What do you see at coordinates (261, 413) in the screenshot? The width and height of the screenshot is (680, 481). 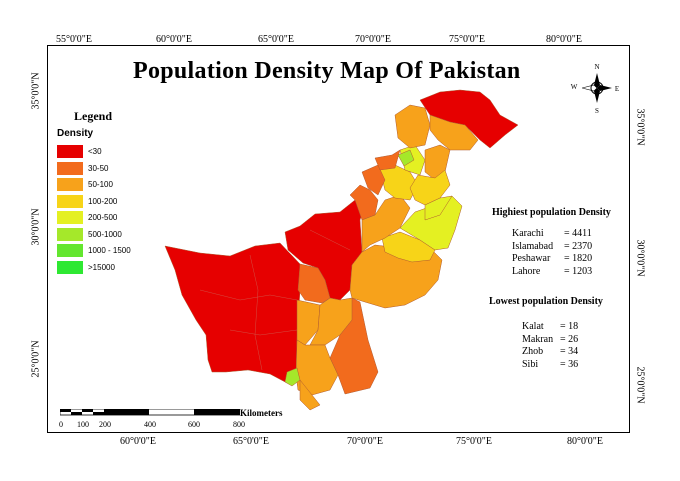 I see `scale-caption: Kilometers` at bounding box center [261, 413].